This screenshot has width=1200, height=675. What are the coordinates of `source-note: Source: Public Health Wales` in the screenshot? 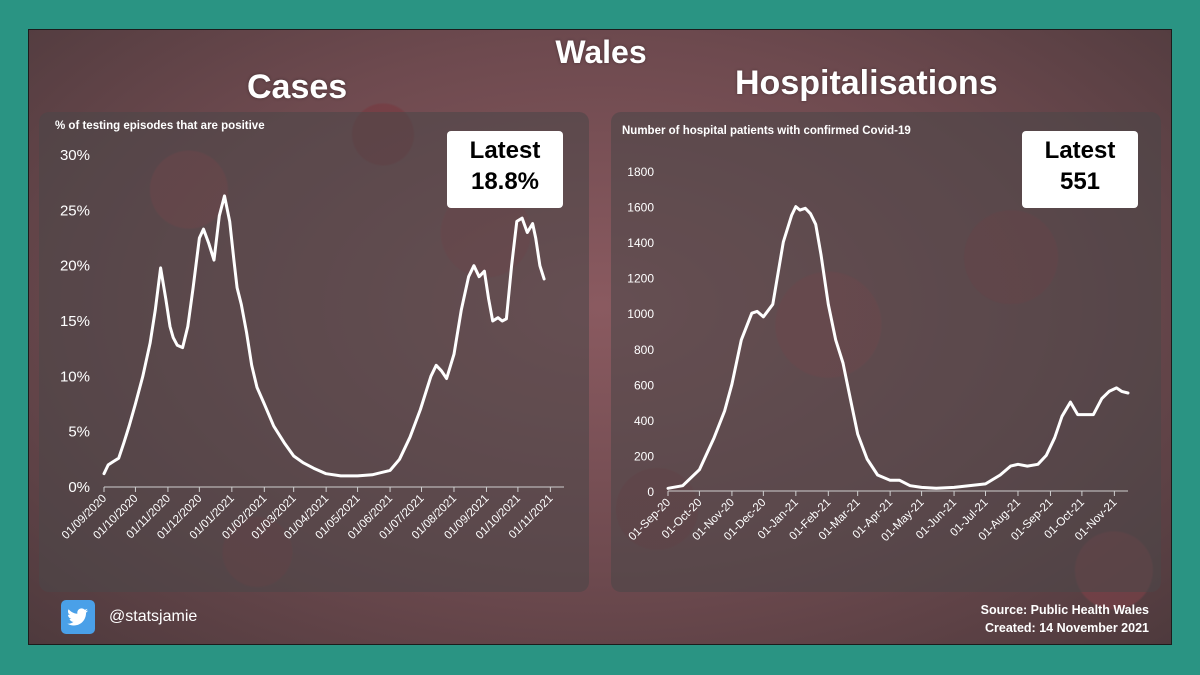 It's located at (1064, 610).